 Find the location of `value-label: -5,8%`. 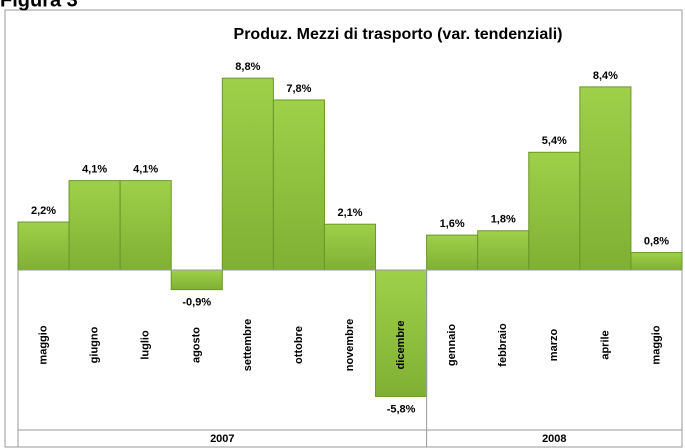

value-label: -5,8% is located at coordinates (401, 409).